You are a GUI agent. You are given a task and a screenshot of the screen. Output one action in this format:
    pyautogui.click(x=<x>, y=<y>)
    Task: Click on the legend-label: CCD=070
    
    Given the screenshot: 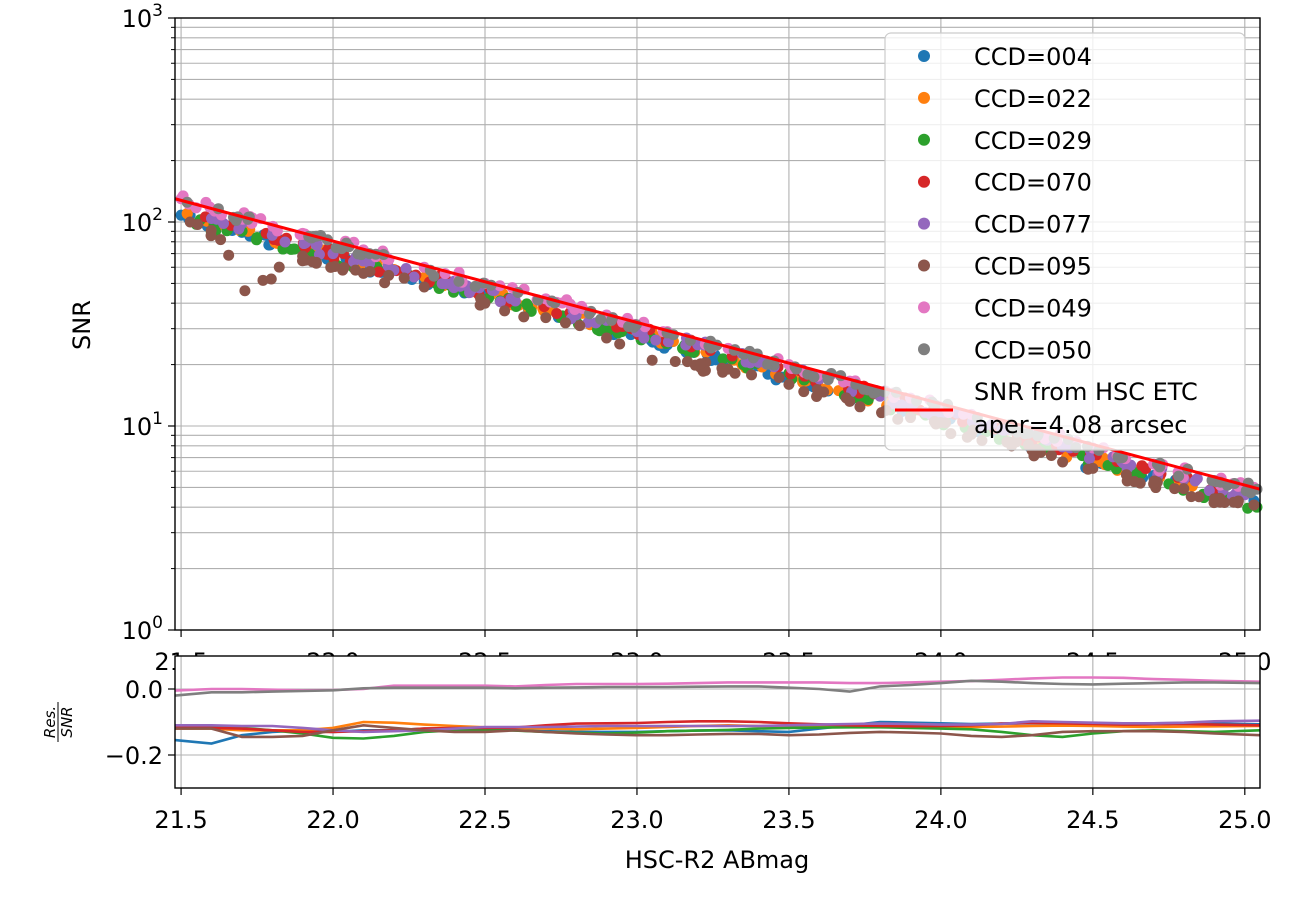 What is the action you would take?
    pyautogui.click(x=1033, y=183)
    